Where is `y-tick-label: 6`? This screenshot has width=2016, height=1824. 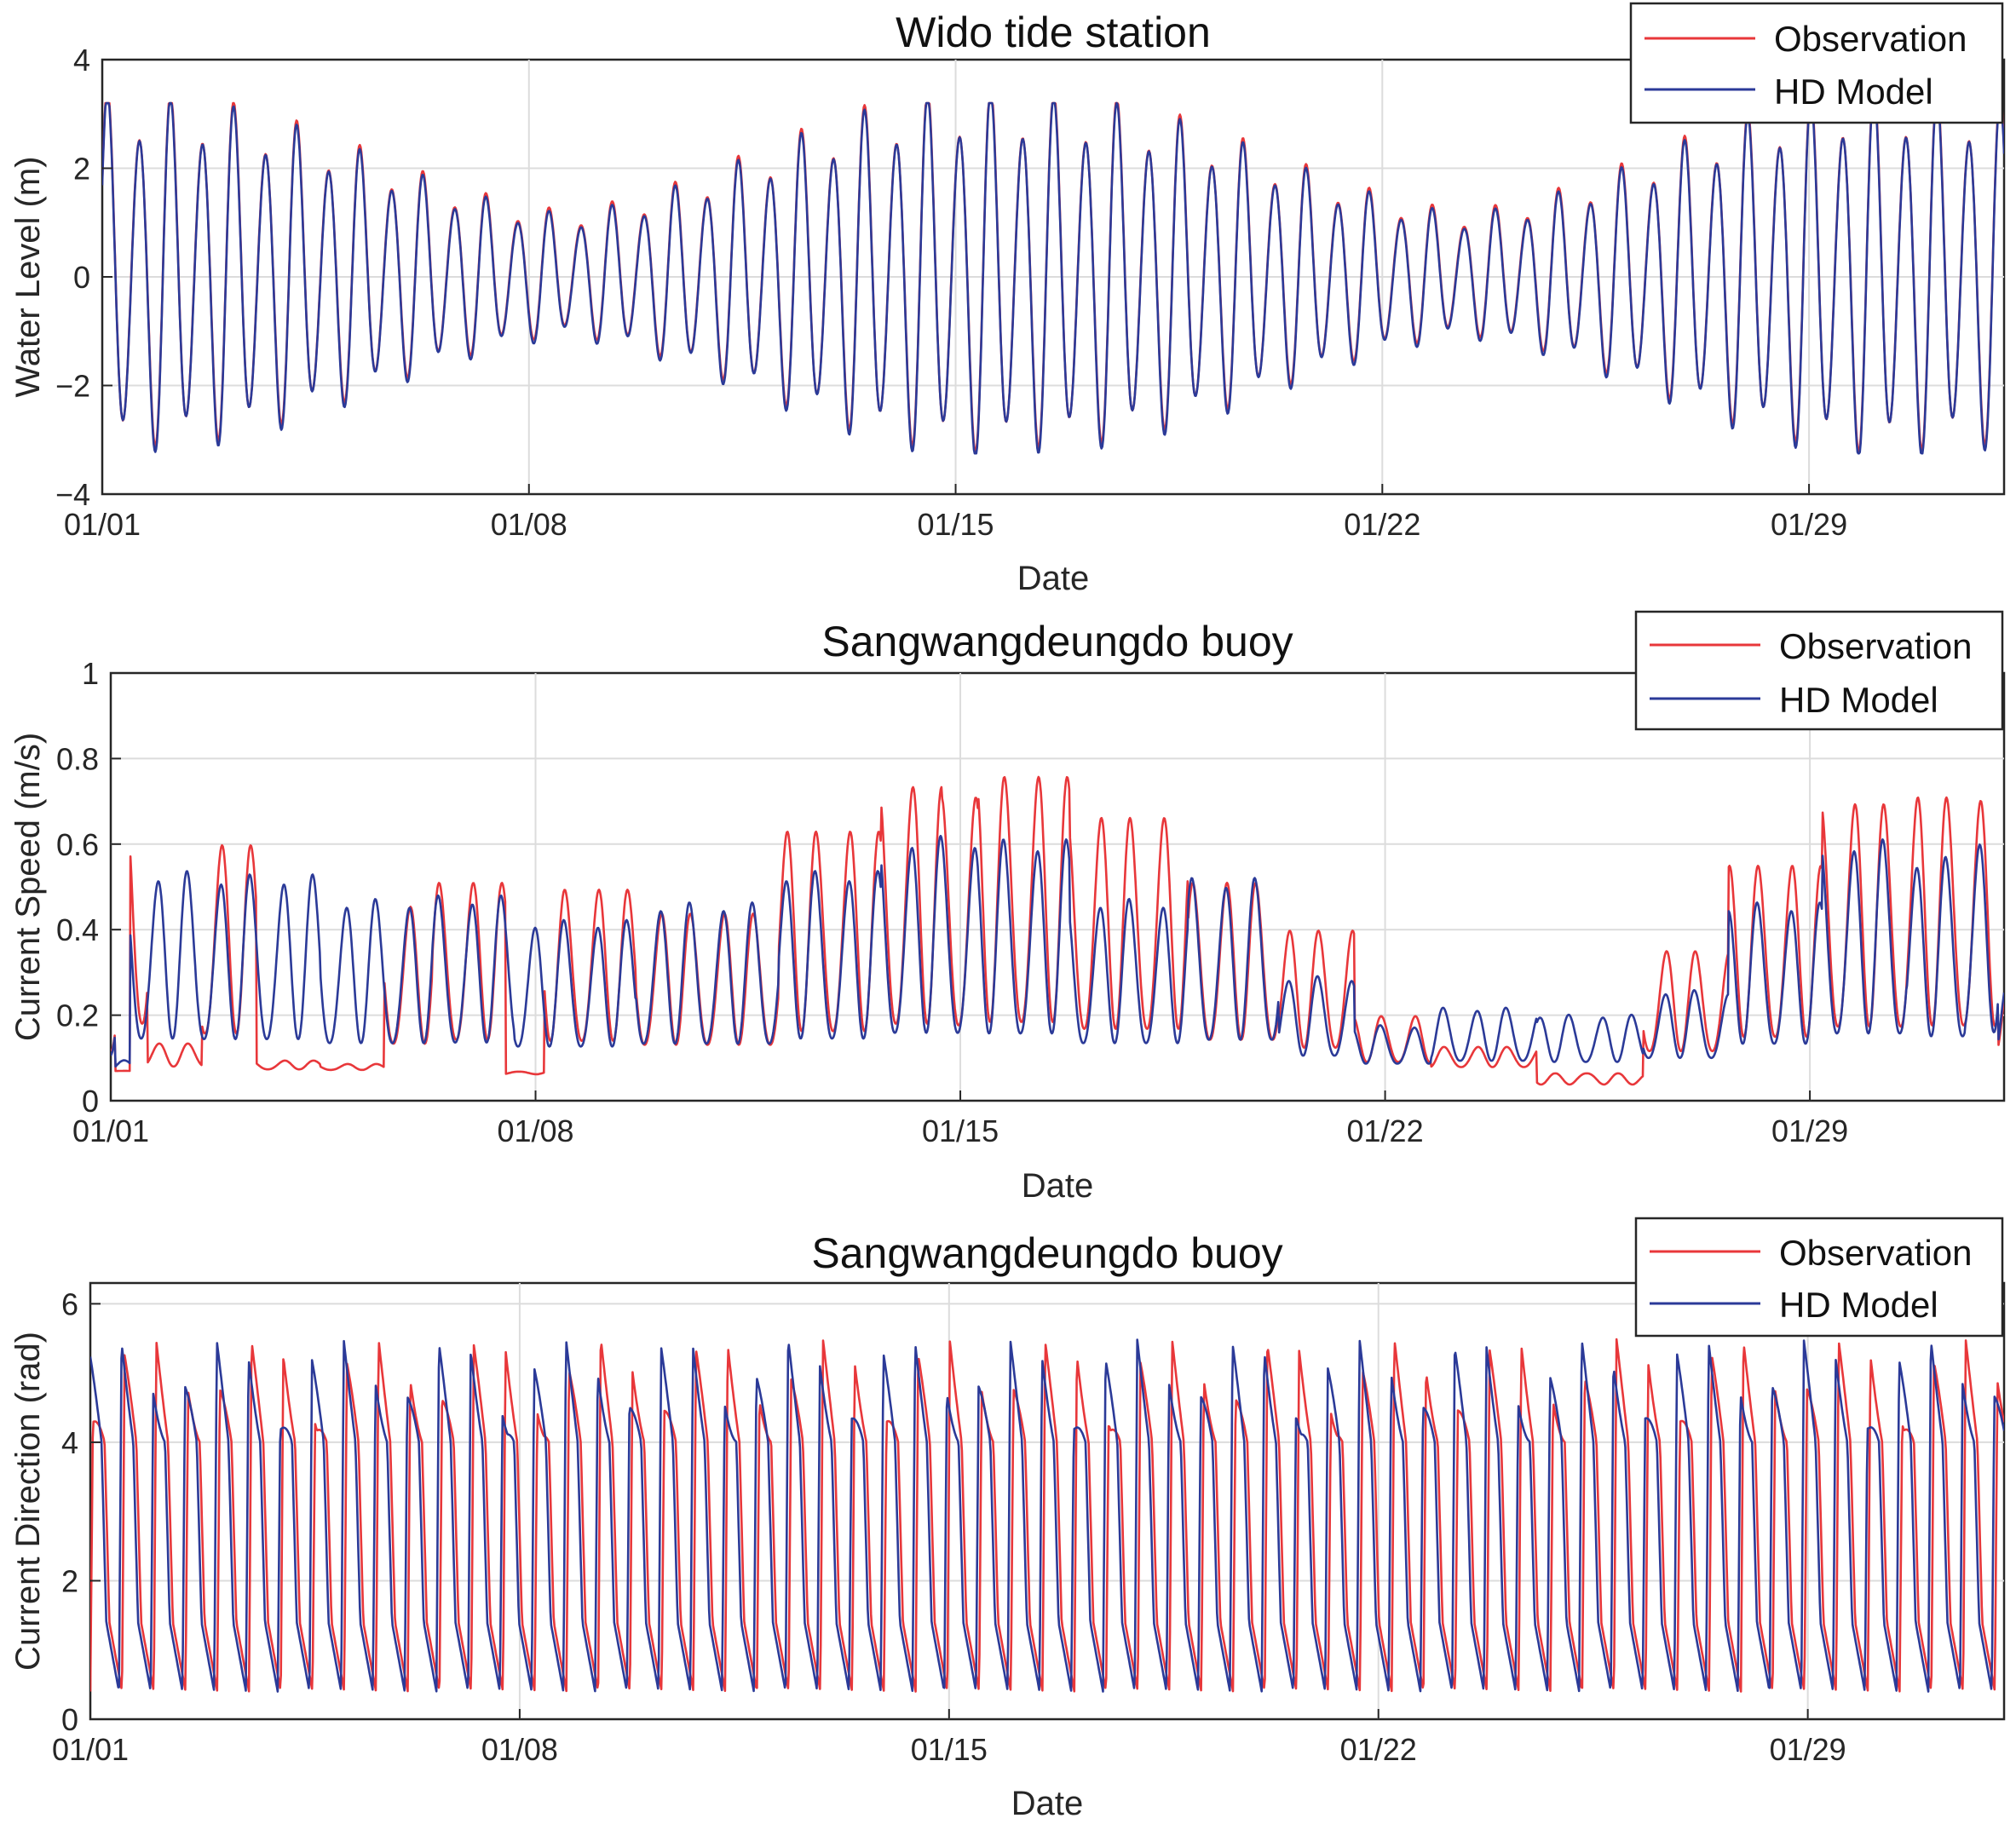 y-tick-label: 6 is located at coordinates (70, 1303).